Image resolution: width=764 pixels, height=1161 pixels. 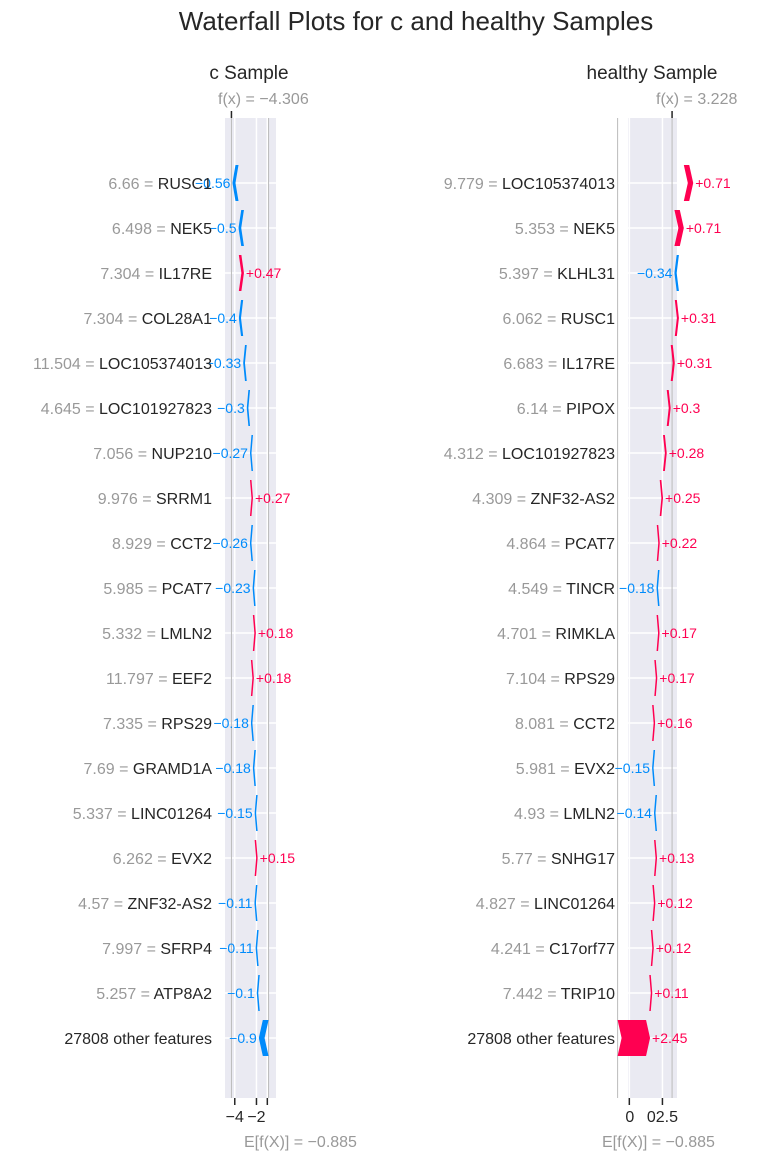 What do you see at coordinates (273, 498) in the screenshot?
I see `bar-value-label: +0.27` at bounding box center [273, 498].